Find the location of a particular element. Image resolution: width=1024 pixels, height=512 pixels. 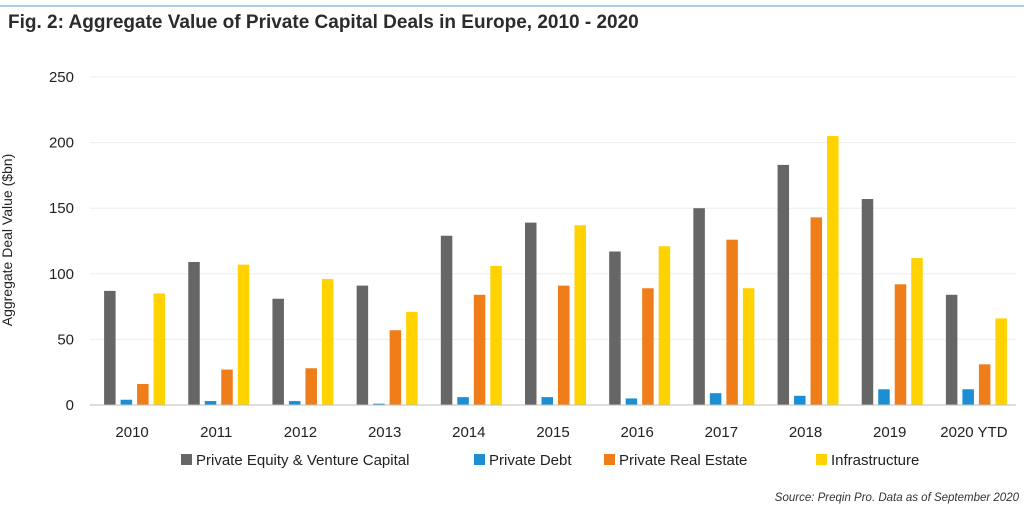

y-tick-label: 200 is located at coordinates (61, 143).